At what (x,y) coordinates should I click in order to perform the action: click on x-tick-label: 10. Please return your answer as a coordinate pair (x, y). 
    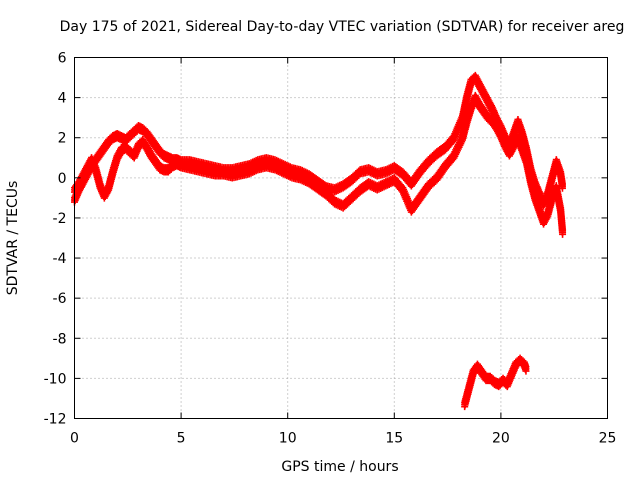
    Looking at the image, I should click on (288, 439).